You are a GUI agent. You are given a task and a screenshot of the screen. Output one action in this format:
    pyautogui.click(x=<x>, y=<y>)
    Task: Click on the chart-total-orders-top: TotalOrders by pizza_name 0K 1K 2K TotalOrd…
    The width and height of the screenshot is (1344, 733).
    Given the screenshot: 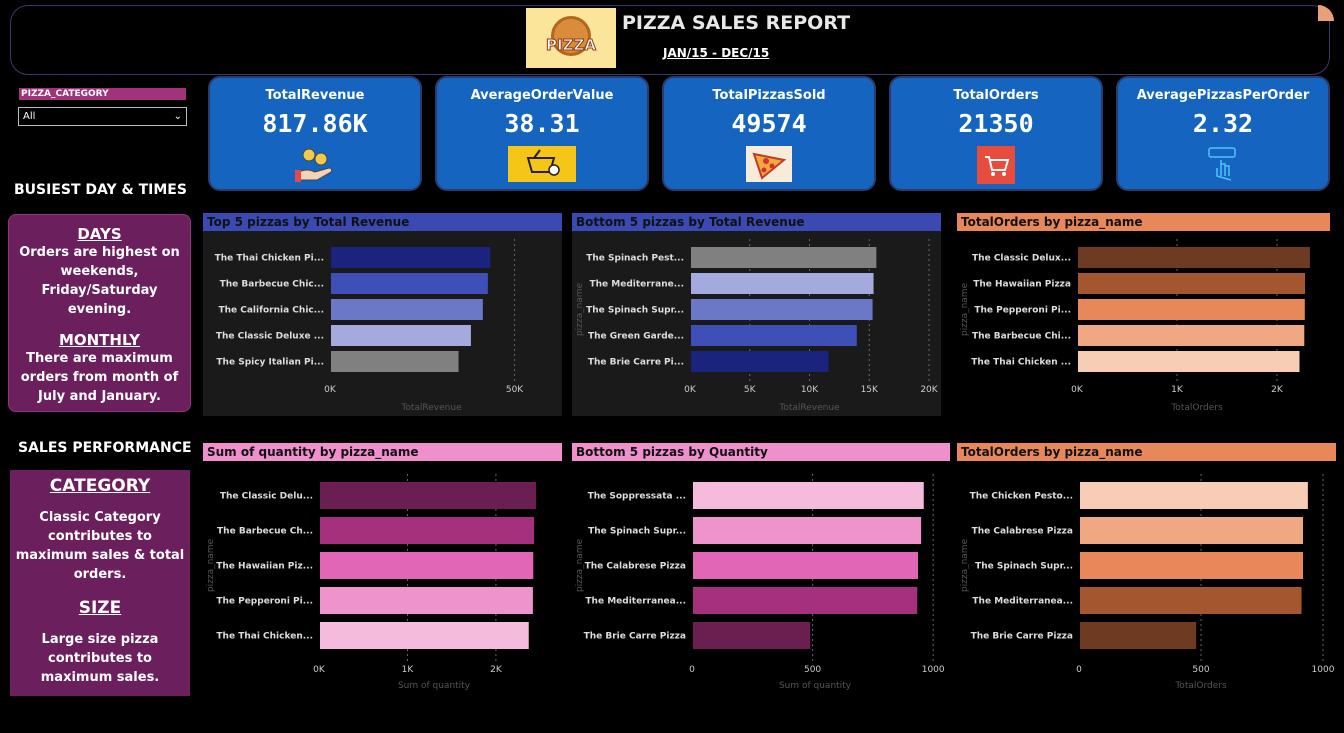 What is the action you would take?
    pyautogui.click(x=1143, y=314)
    